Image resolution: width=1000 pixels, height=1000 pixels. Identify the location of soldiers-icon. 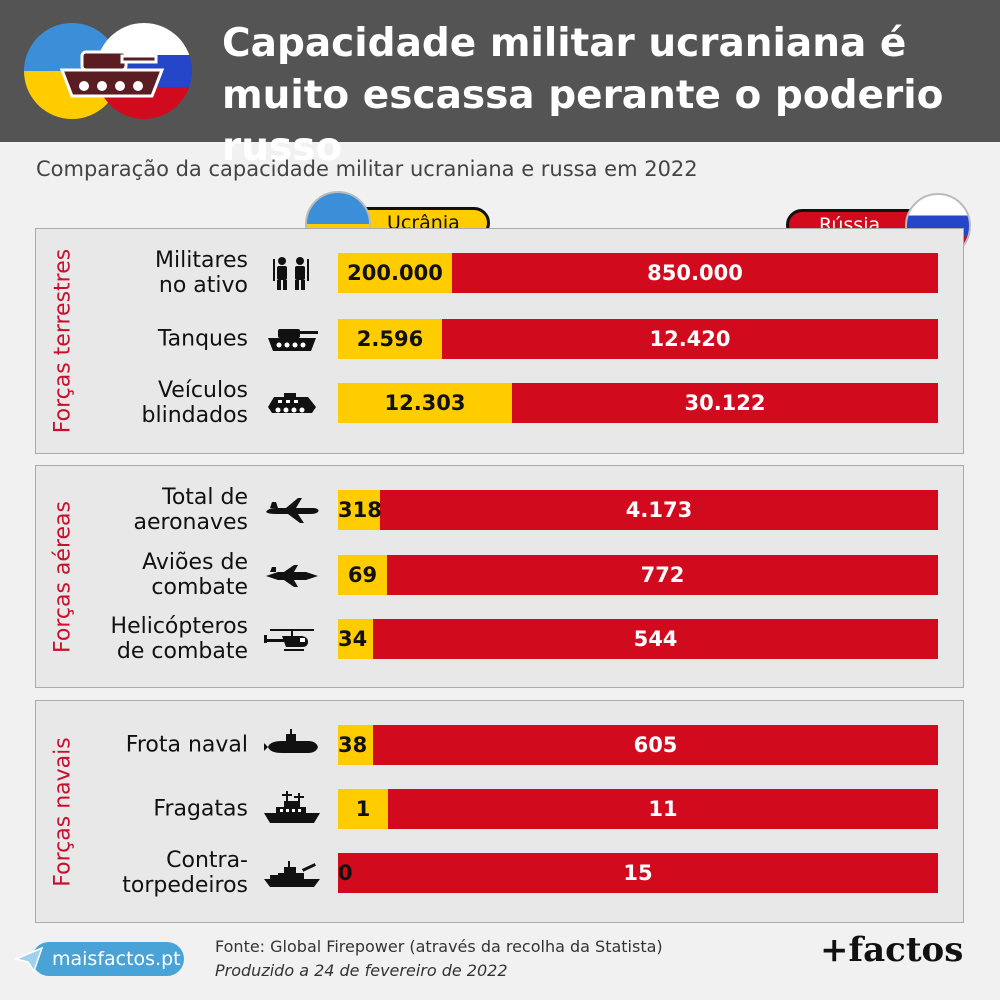
(291, 273).